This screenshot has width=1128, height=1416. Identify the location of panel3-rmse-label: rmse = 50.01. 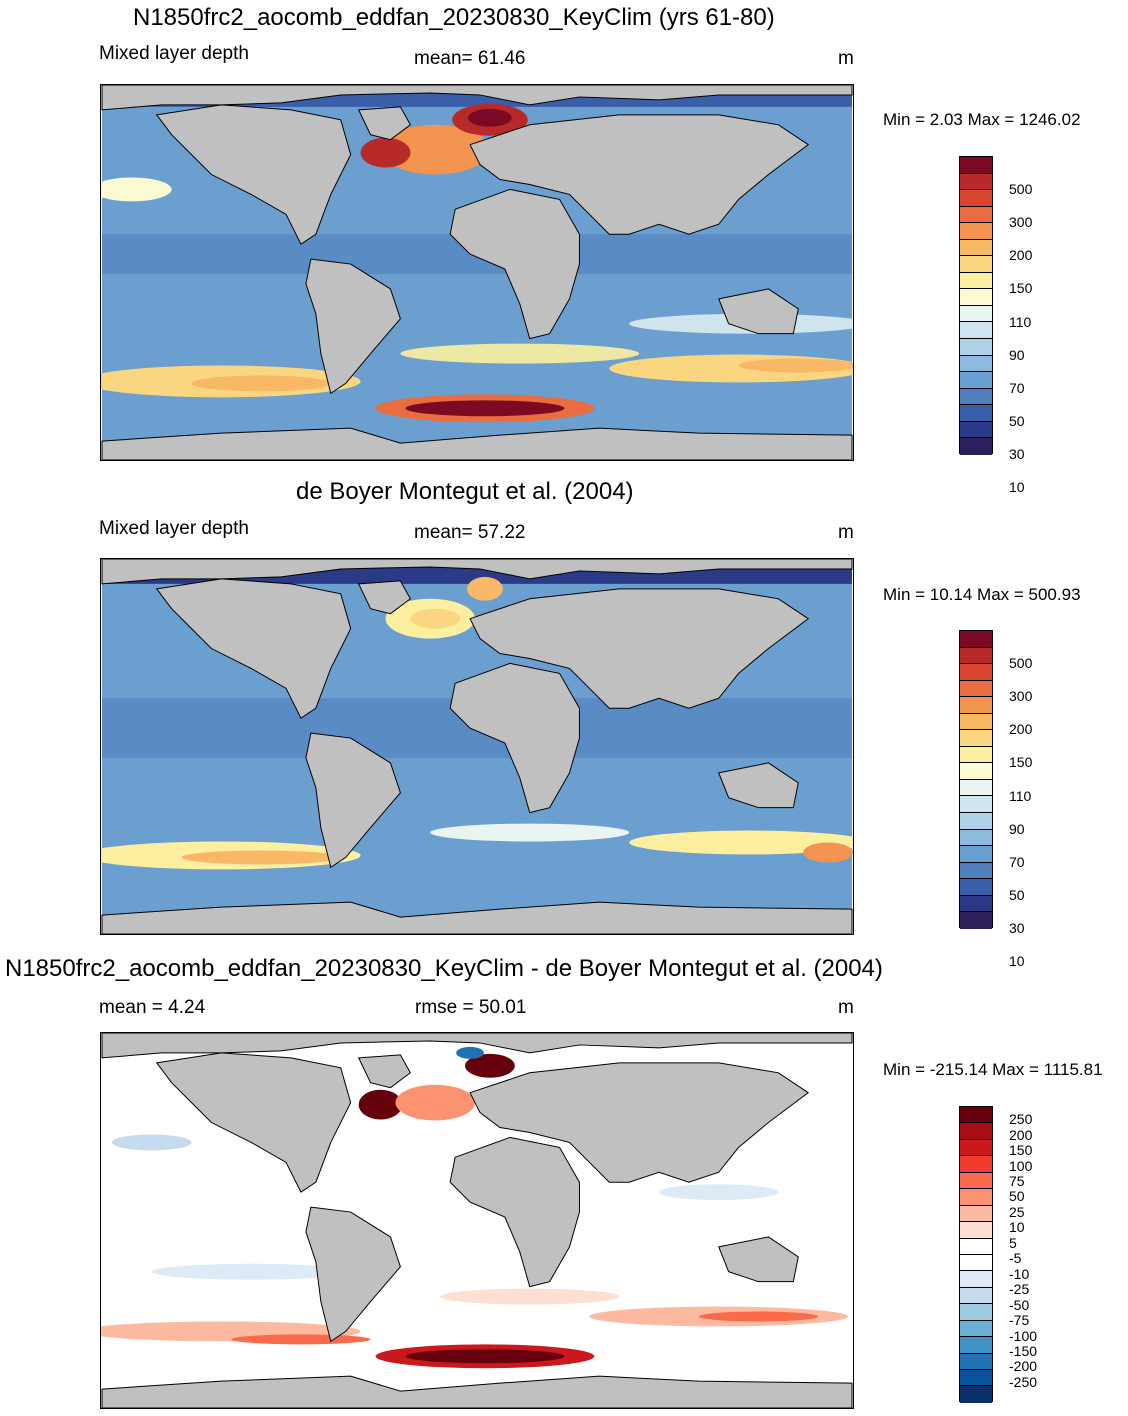
(471, 1007).